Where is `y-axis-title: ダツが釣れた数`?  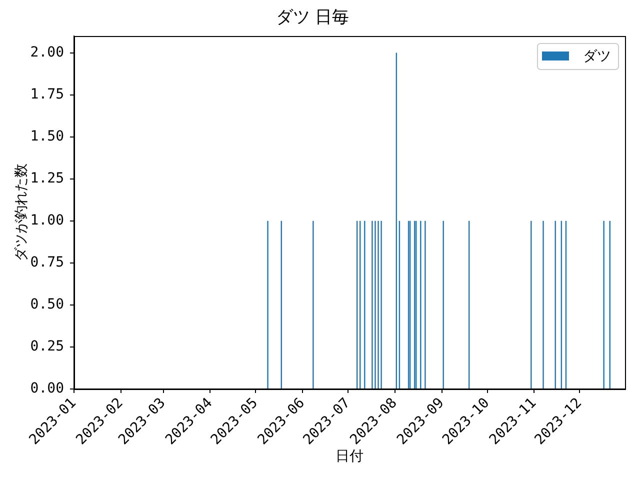 y-axis-title: ダツが釣れた数 is located at coordinates (22, 213).